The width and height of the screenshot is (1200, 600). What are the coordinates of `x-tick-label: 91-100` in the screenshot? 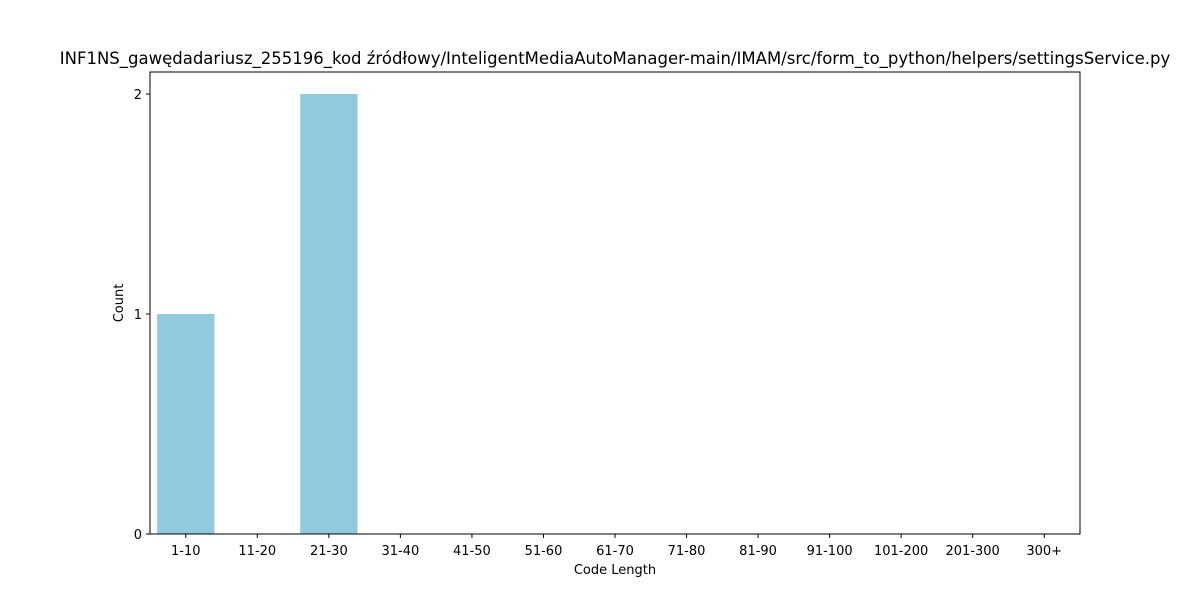 It's located at (830, 551).